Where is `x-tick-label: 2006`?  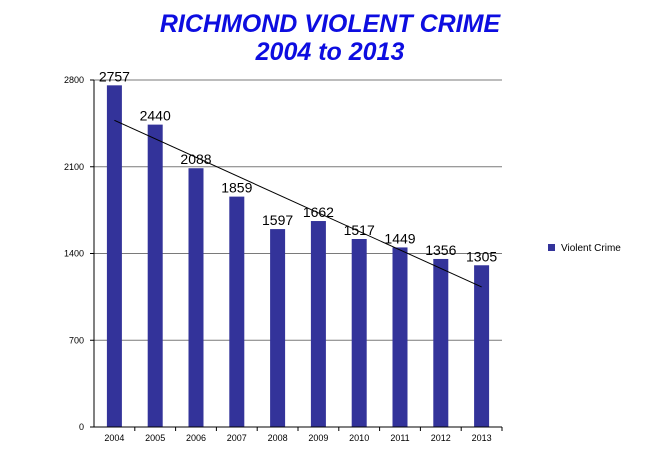 x-tick-label: 2006 is located at coordinates (196, 438).